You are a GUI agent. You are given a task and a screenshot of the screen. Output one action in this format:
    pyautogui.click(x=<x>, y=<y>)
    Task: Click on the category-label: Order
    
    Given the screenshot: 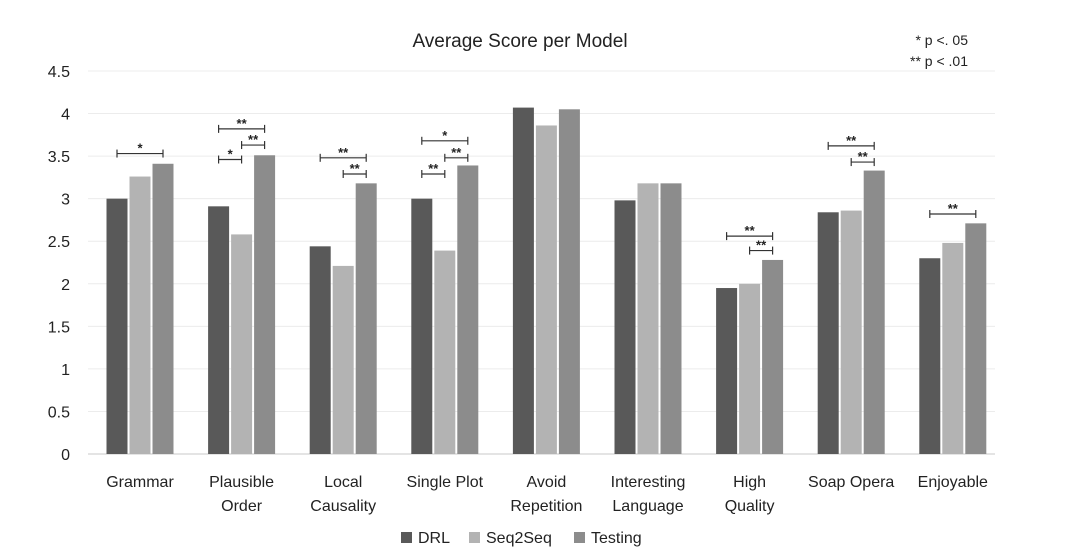 What is the action you would take?
    pyautogui.click(x=242, y=506)
    